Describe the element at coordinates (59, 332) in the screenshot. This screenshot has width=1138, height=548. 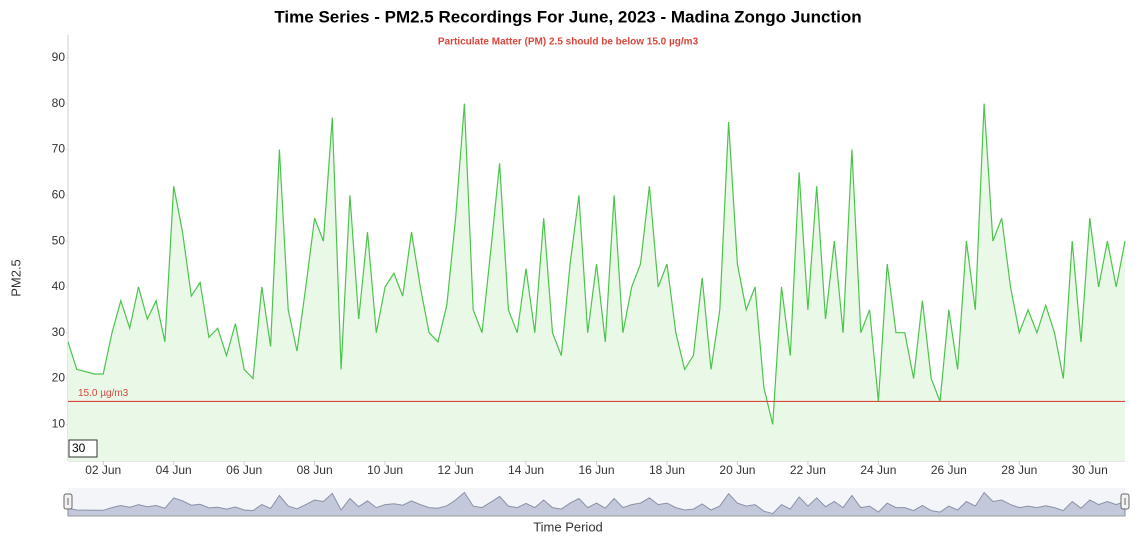
I see `y-tick-label: 30` at that location.